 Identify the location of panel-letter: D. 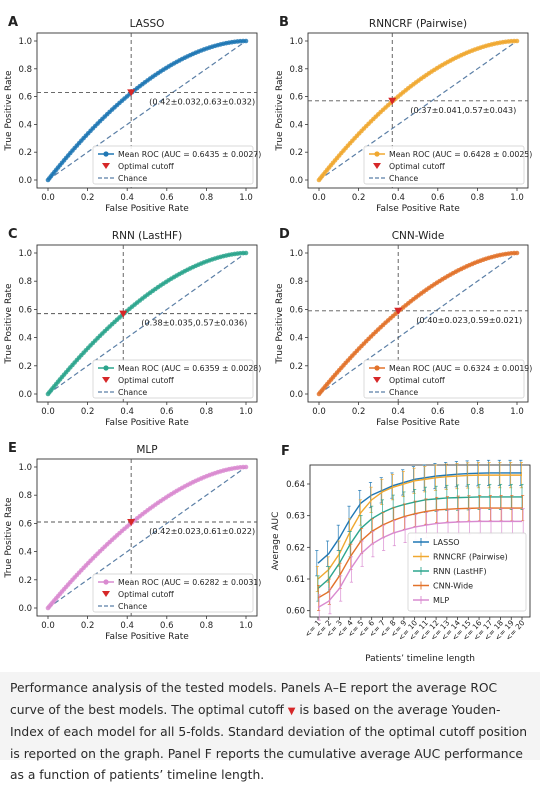
(284, 234).